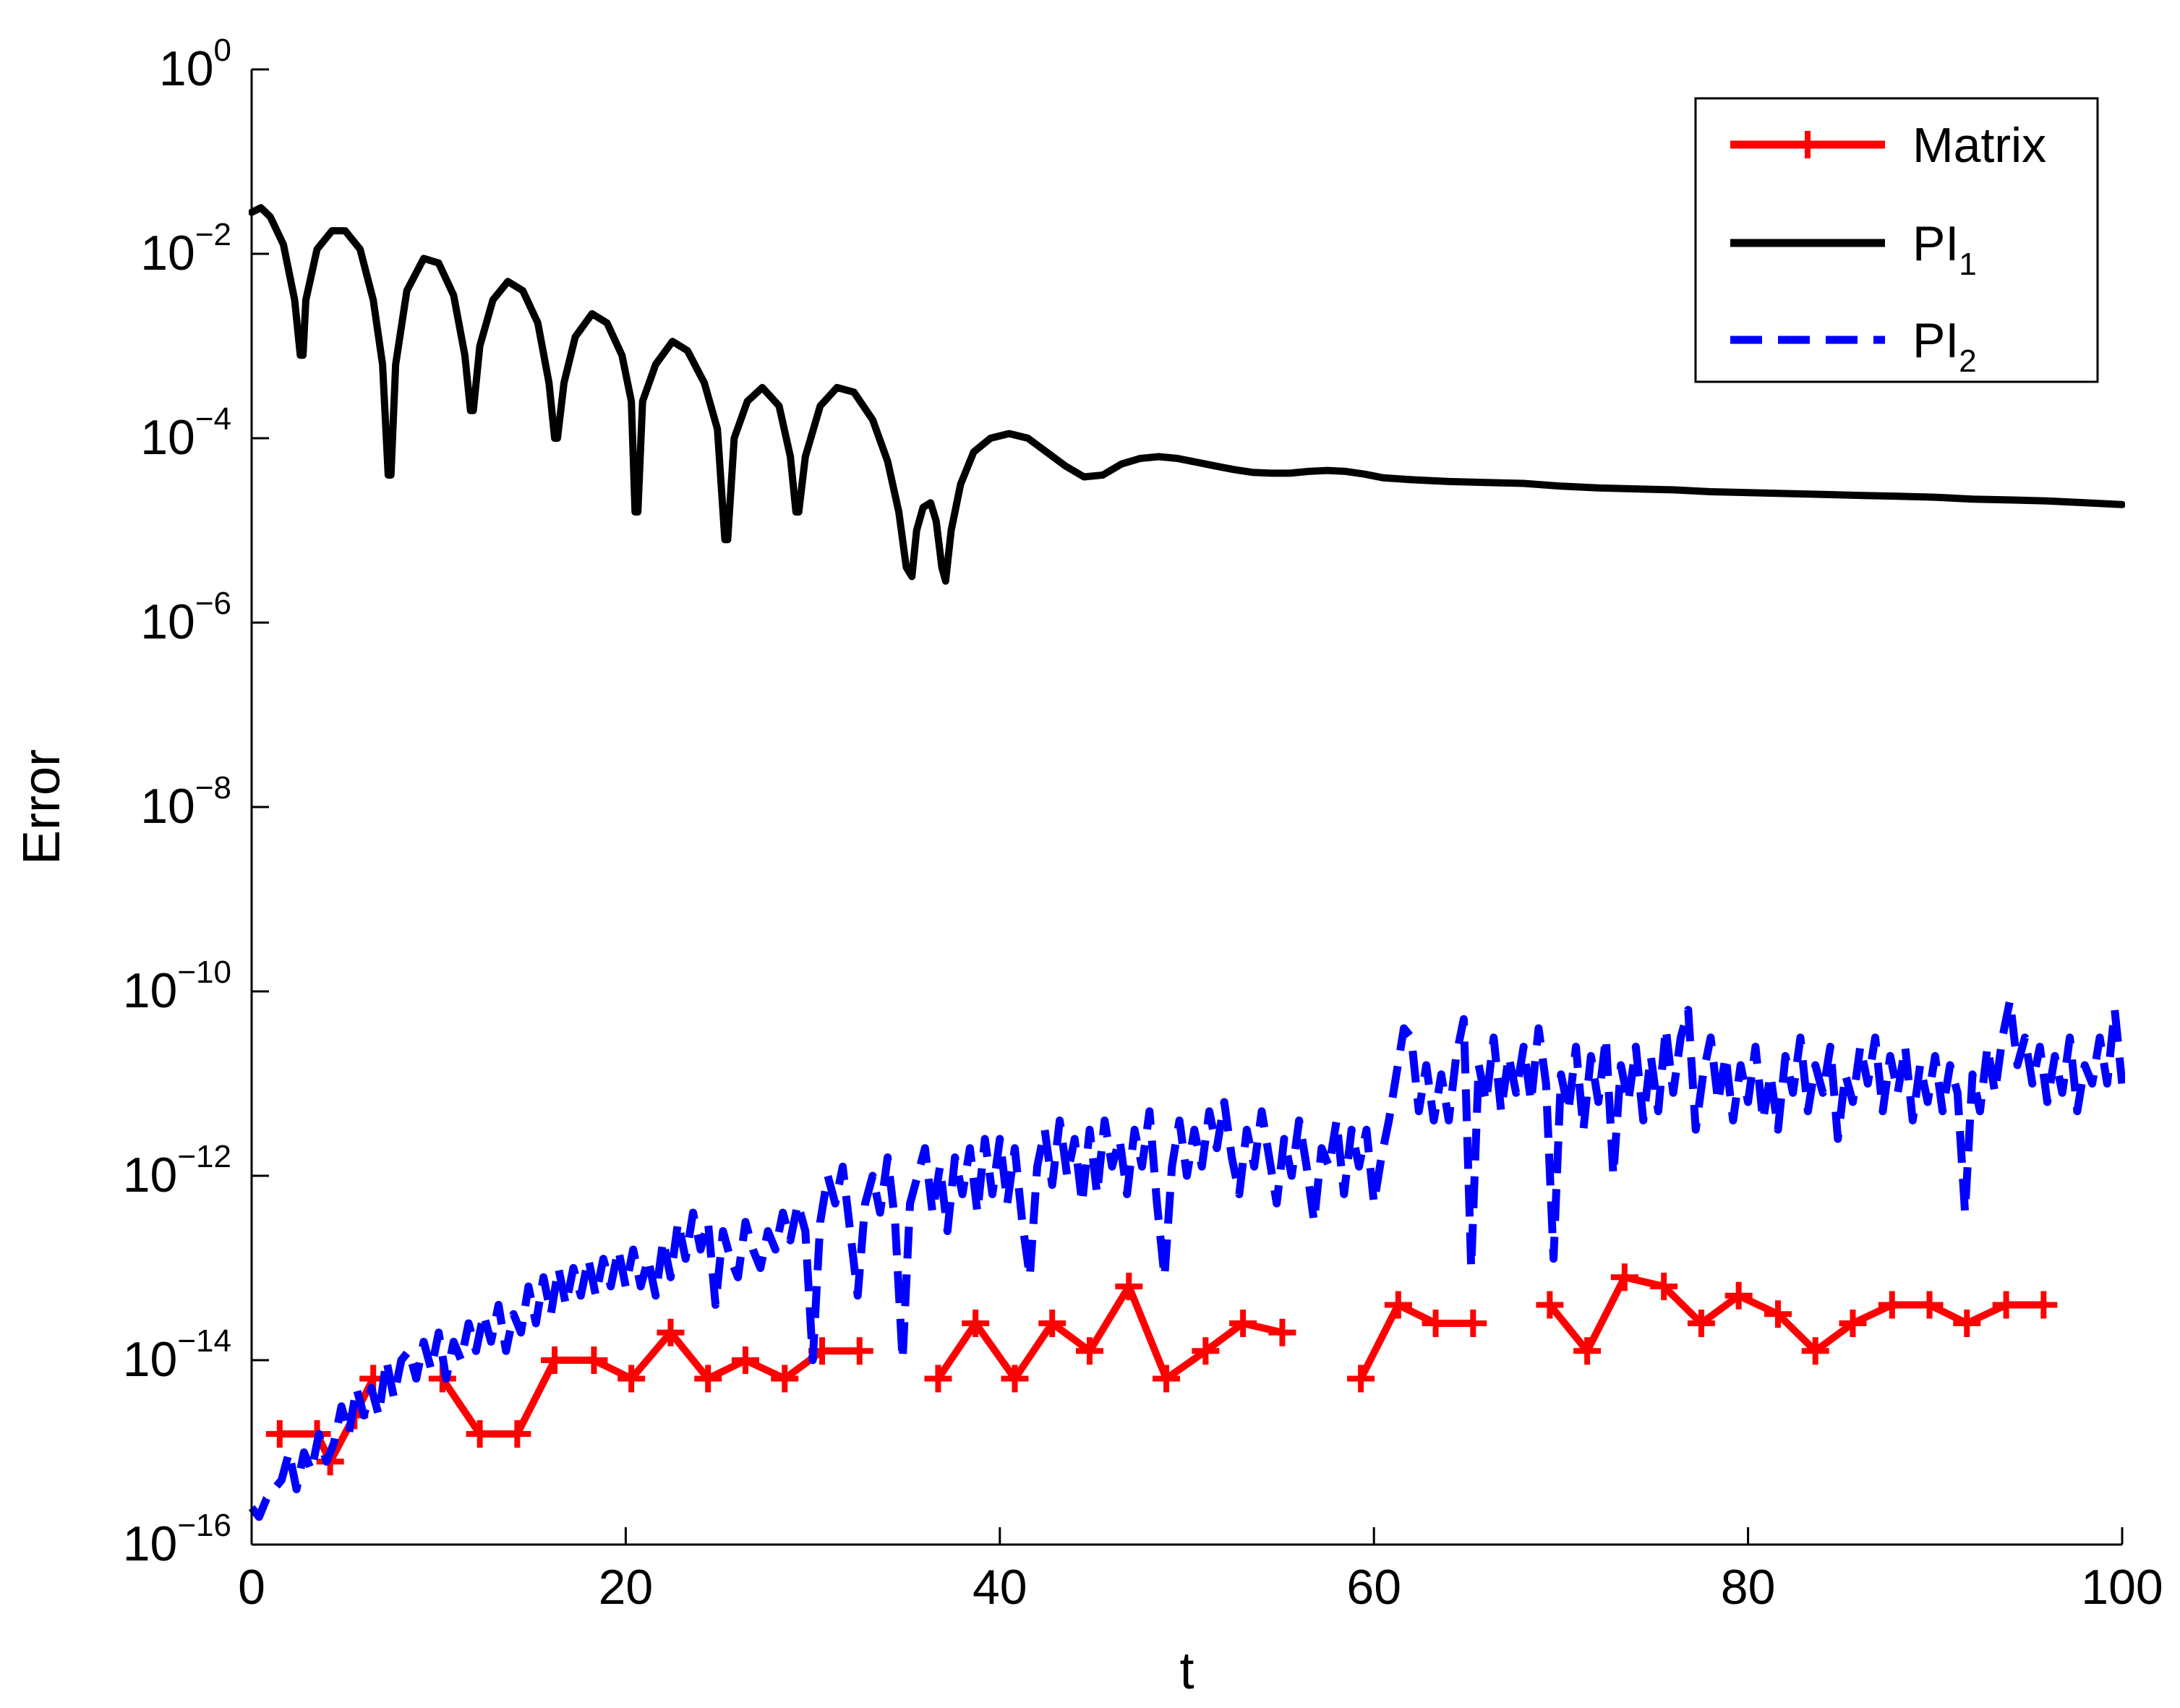  I want to click on y-tick-label: 10⁻⁴, so click(185, 433).